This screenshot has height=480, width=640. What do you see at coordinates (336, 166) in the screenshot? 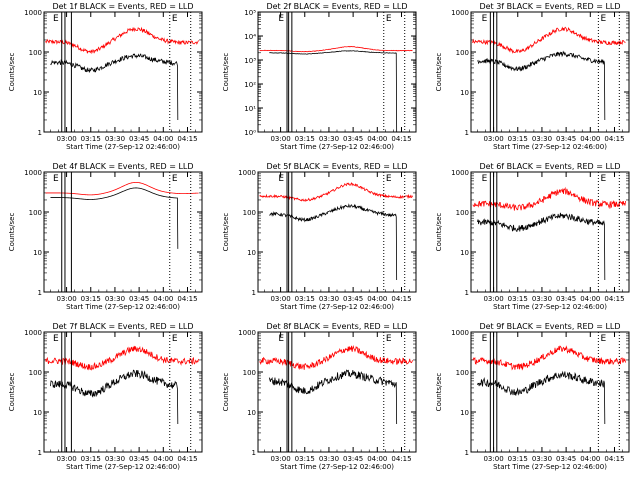
I see `panel-title: Det 5f BLACK = Events, RED = LLD` at bounding box center [336, 166].